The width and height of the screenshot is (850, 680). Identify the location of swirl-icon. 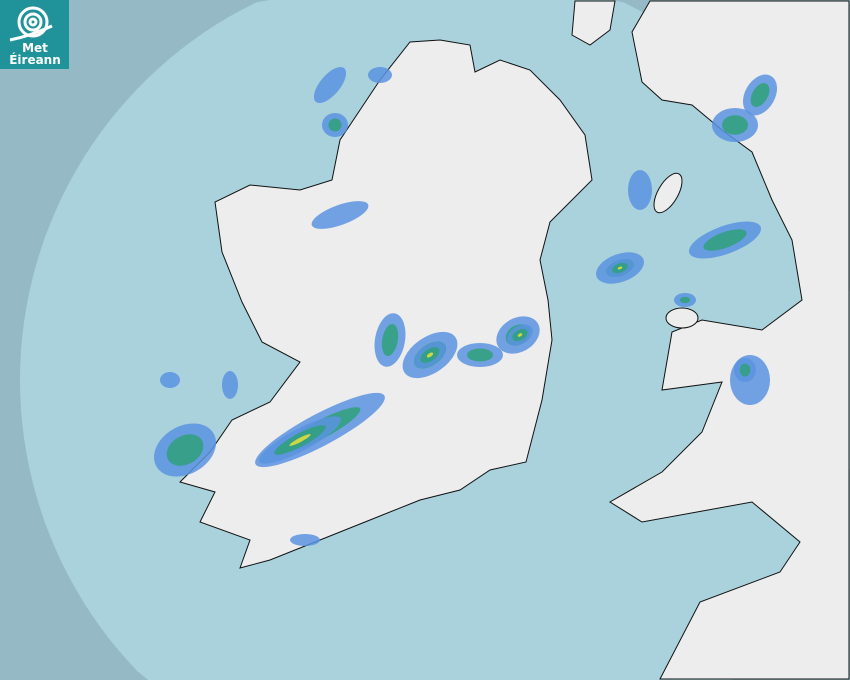
(31, 24).